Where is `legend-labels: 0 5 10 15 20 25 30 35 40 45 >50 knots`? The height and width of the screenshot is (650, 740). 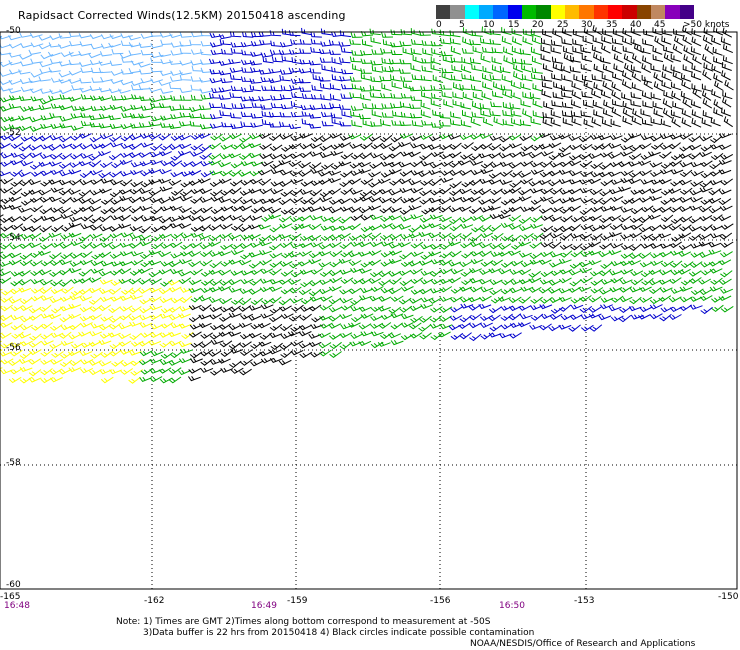
legend-labels: 0 5 10 15 20 25 30 35 40 45 >50 knots is located at coordinates (586, 25).